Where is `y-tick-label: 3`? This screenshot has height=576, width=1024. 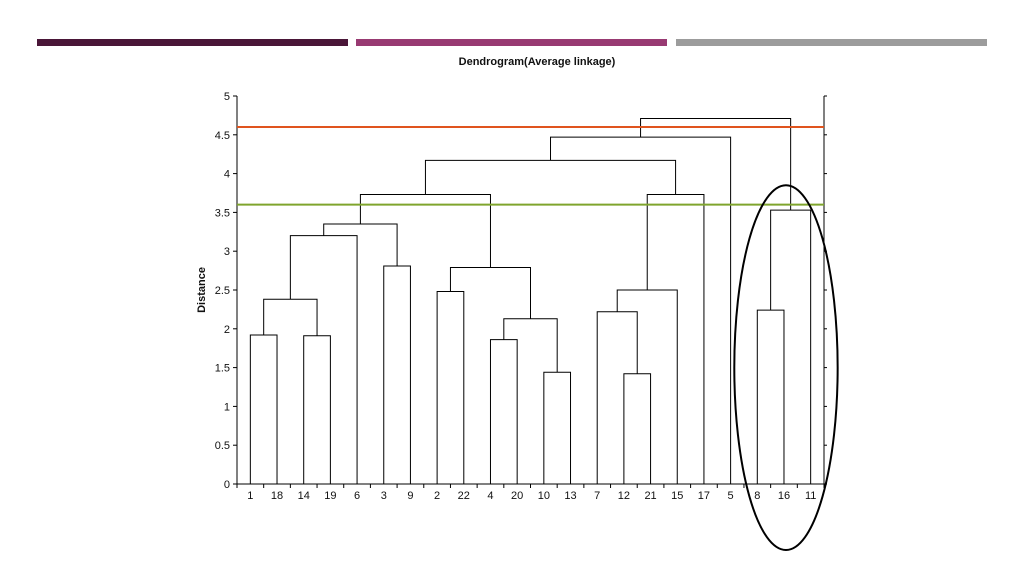
y-tick-label: 3 is located at coordinates (227, 252).